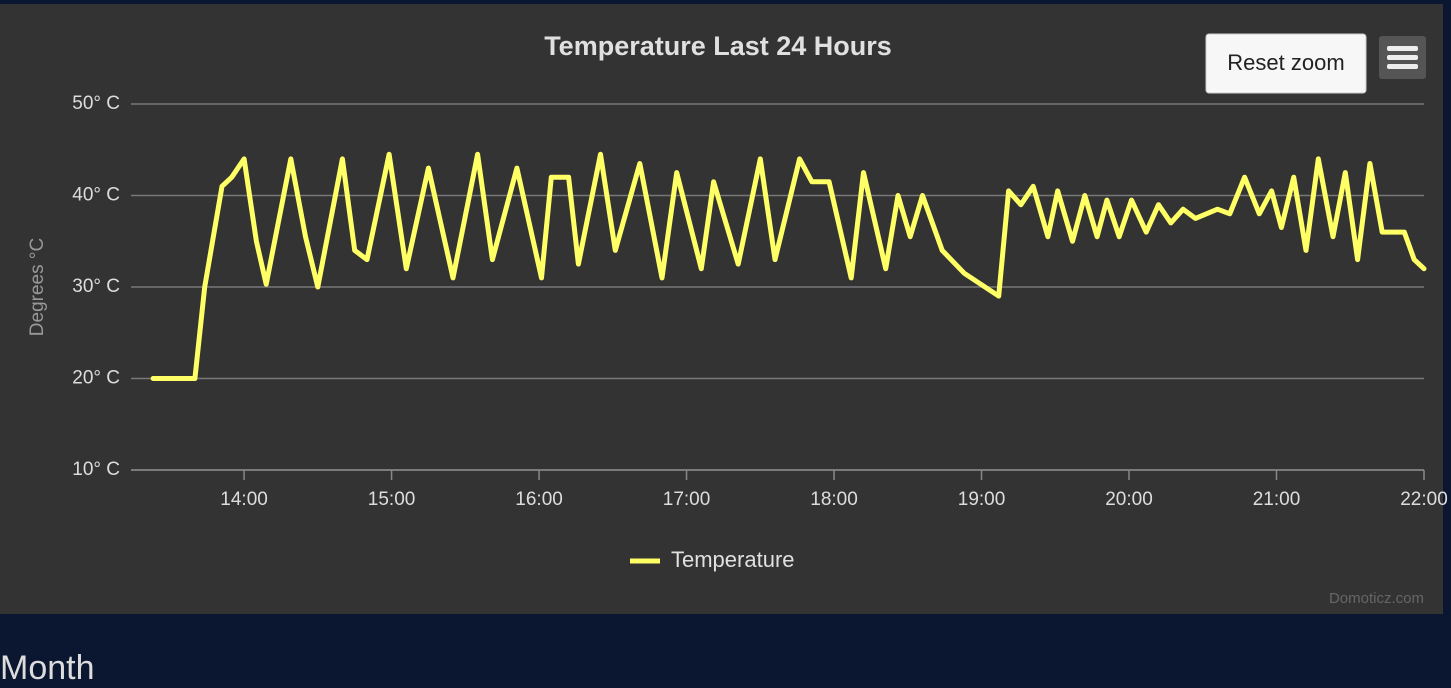 This screenshot has width=1451, height=688. I want to click on x-tick-label: 15:00, so click(392, 499).